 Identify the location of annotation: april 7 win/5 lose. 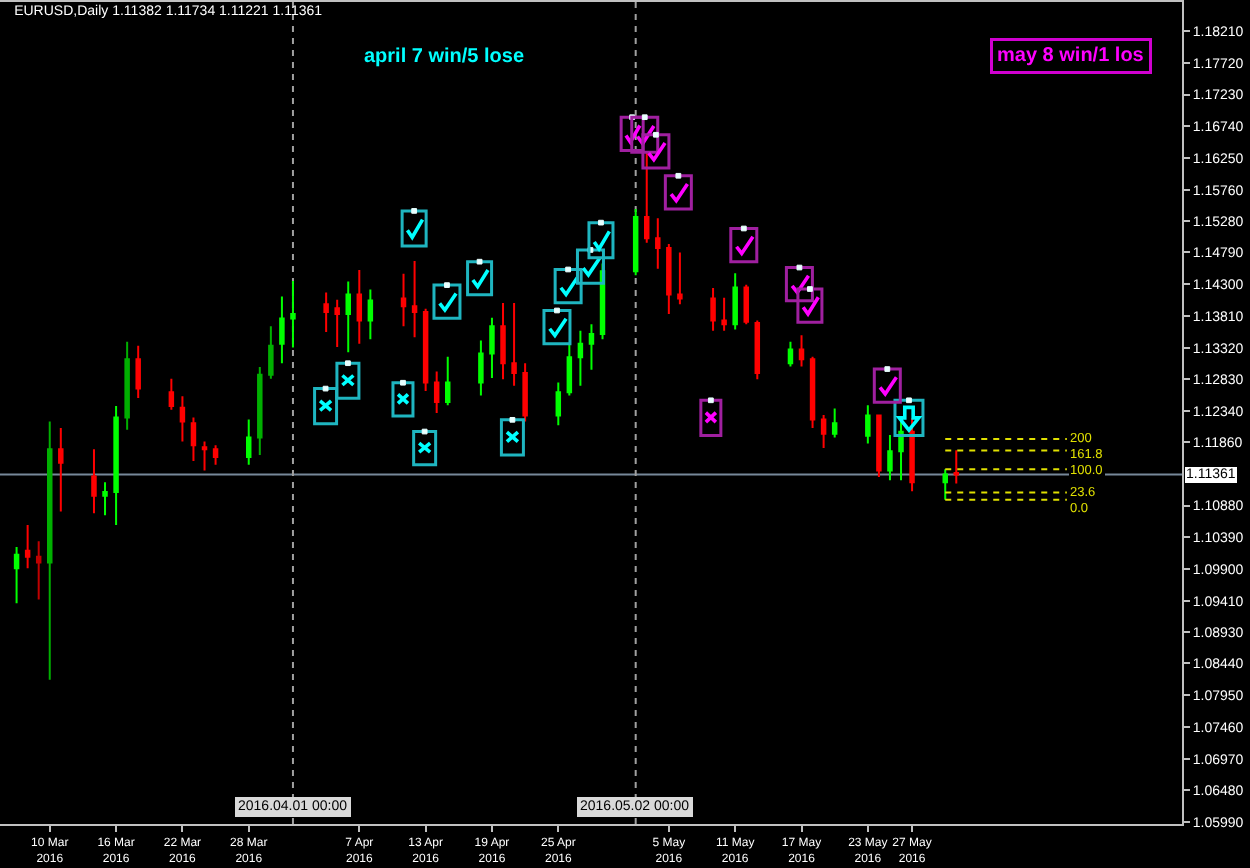
(444, 57).